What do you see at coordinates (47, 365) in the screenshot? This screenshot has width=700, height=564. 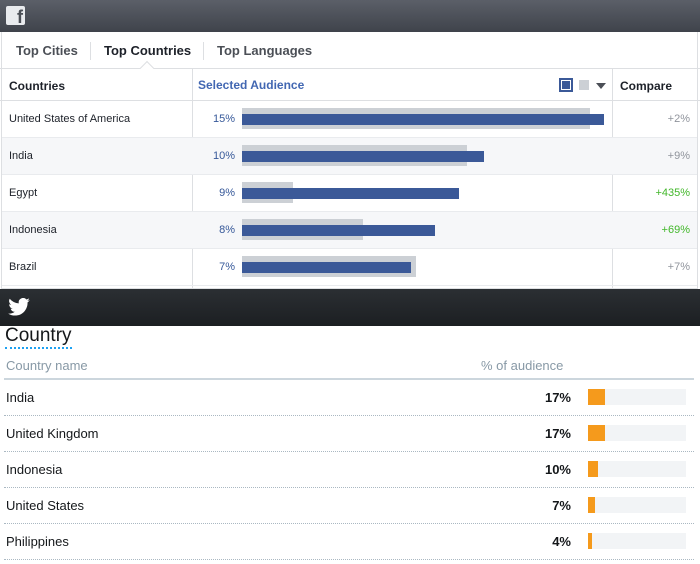 I see `column-header: Country name` at bounding box center [47, 365].